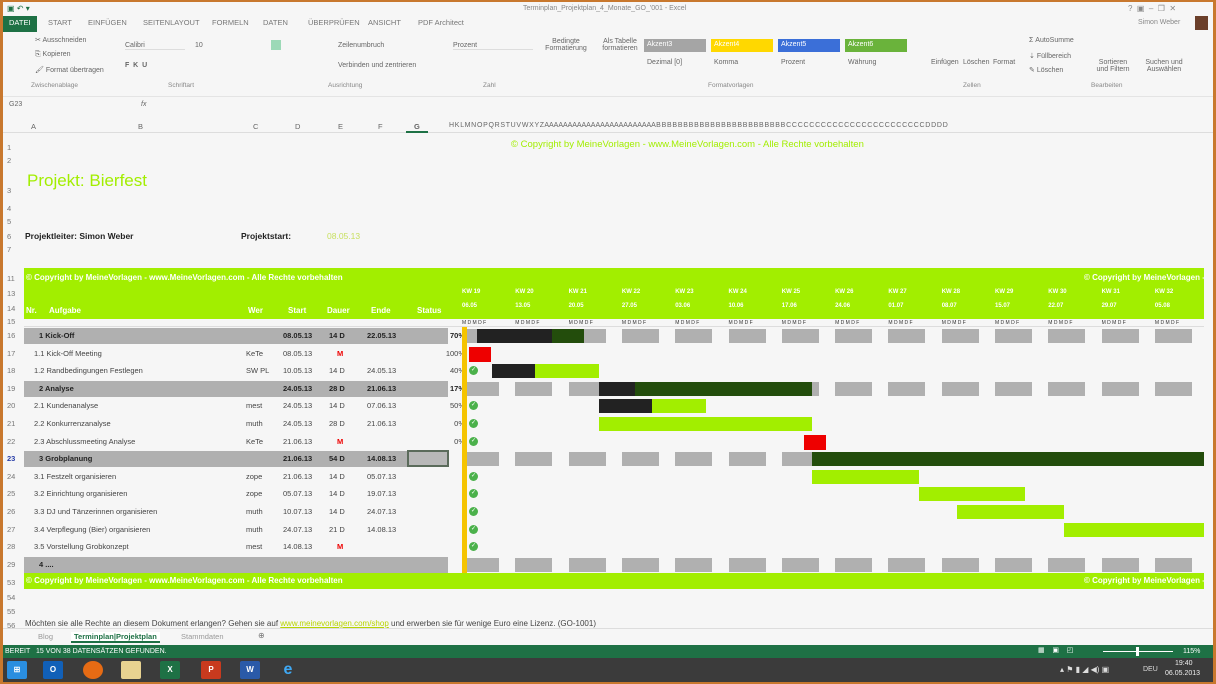  What do you see at coordinates (726, 62) in the screenshot?
I see `cell-style-1: Komma` at bounding box center [726, 62].